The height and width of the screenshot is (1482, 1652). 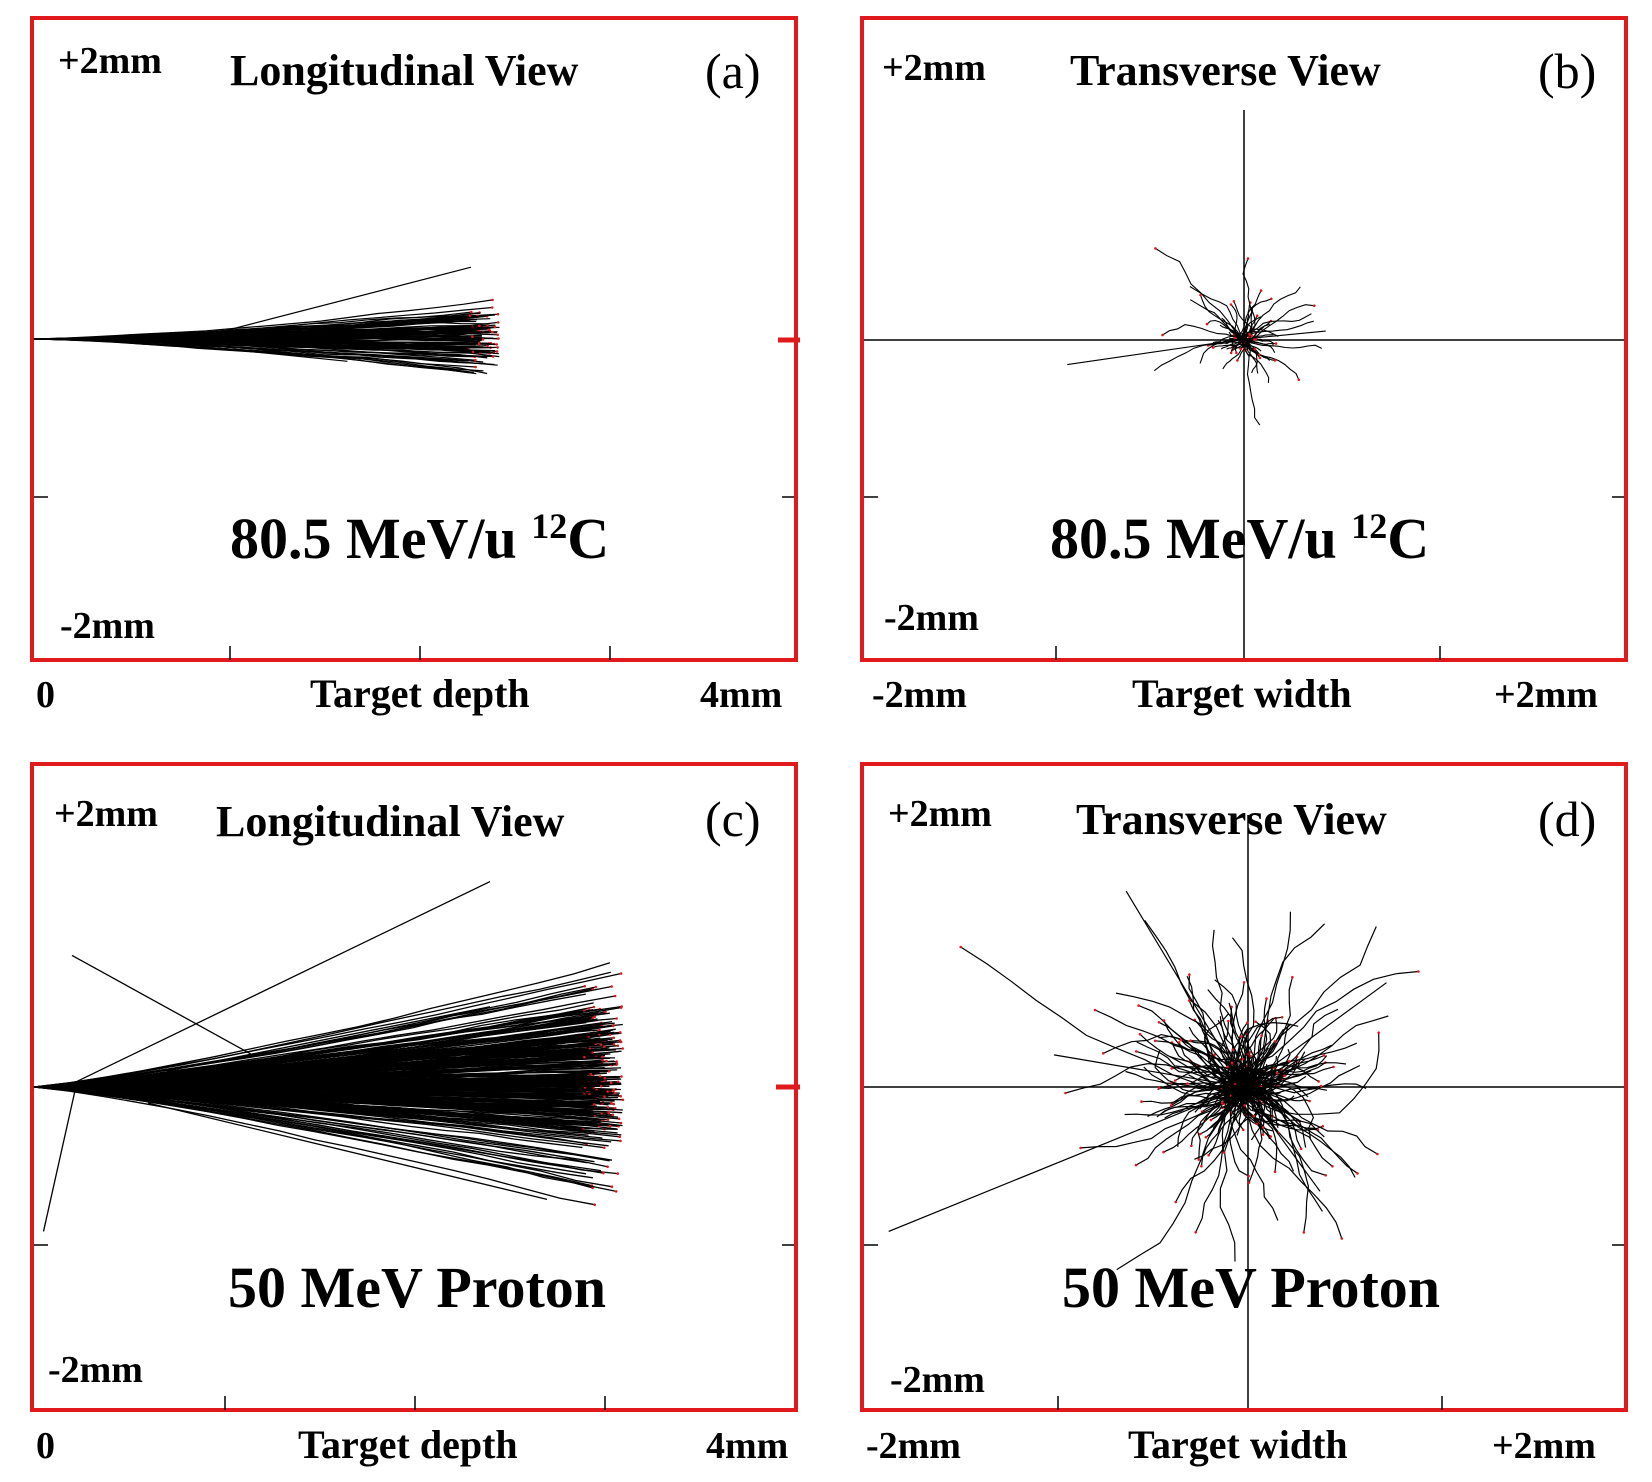 What do you see at coordinates (741, 695) in the screenshot?
I see `x-end-label: 4mm` at bounding box center [741, 695].